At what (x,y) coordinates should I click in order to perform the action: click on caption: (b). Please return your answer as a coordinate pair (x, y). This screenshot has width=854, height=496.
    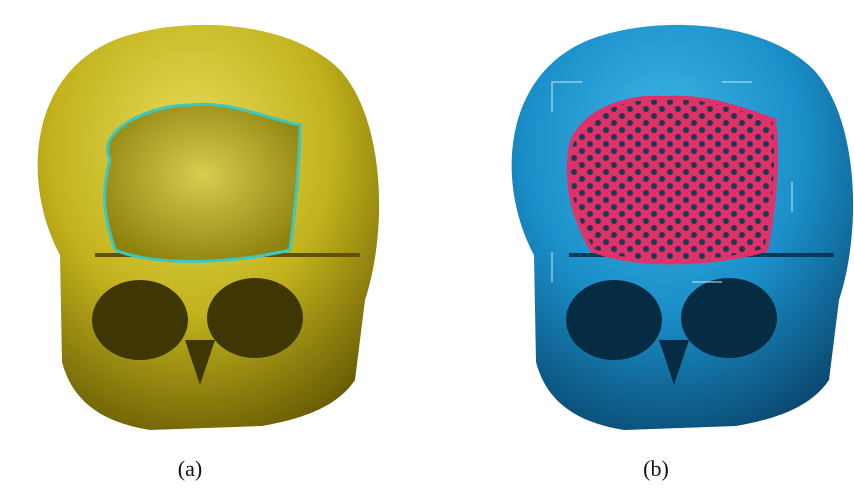
    Looking at the image, I should click on (656, 468).